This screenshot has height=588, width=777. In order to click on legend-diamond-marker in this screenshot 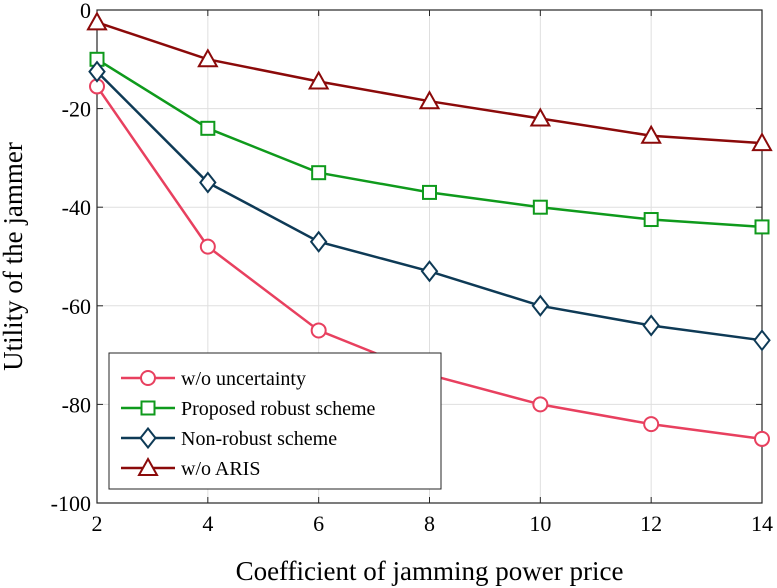, I will do `click(148, 438)`.